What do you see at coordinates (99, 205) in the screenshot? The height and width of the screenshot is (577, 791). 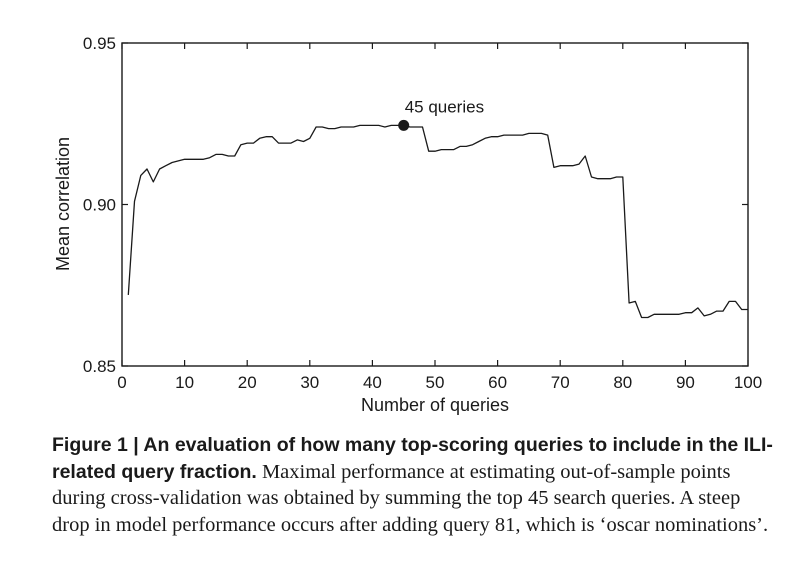 I see `y-tick-label: 0.90` at bounding box center [99, 205].